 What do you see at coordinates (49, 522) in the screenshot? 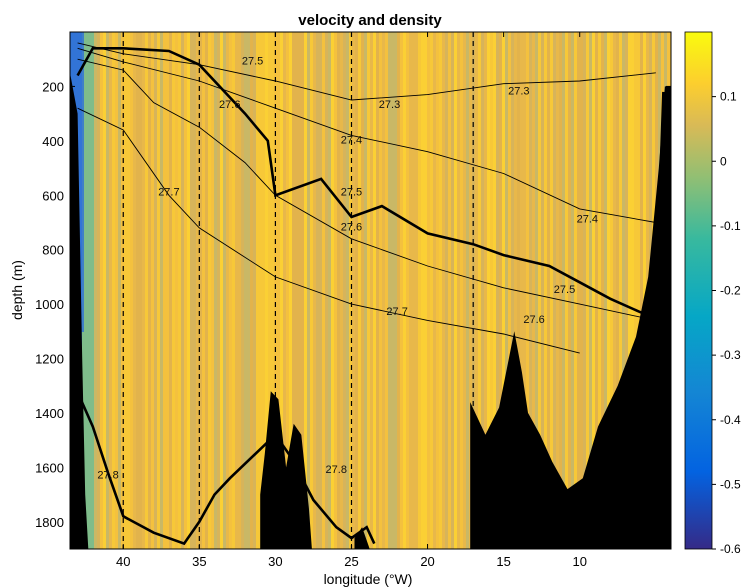
I see `y-tick-label: 1800` at bounding box center [49, 522].